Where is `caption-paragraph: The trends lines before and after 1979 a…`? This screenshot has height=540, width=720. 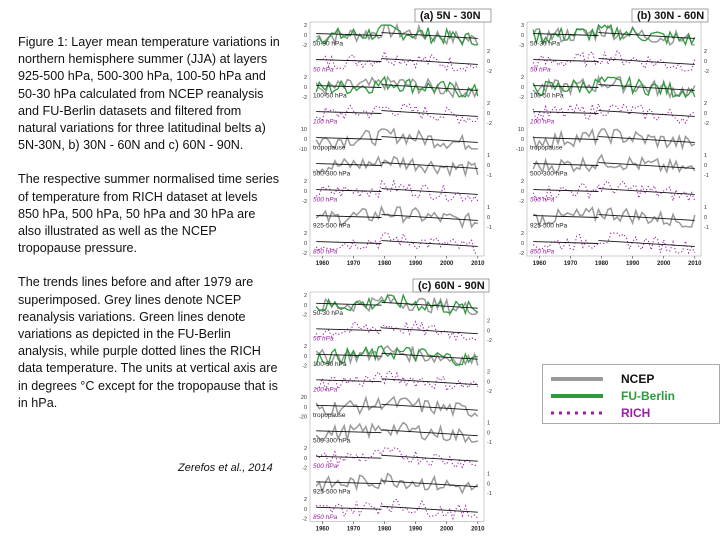 caption-paragraph: The trends lines before and after 1979 a… is located at coordinates (148, 342).